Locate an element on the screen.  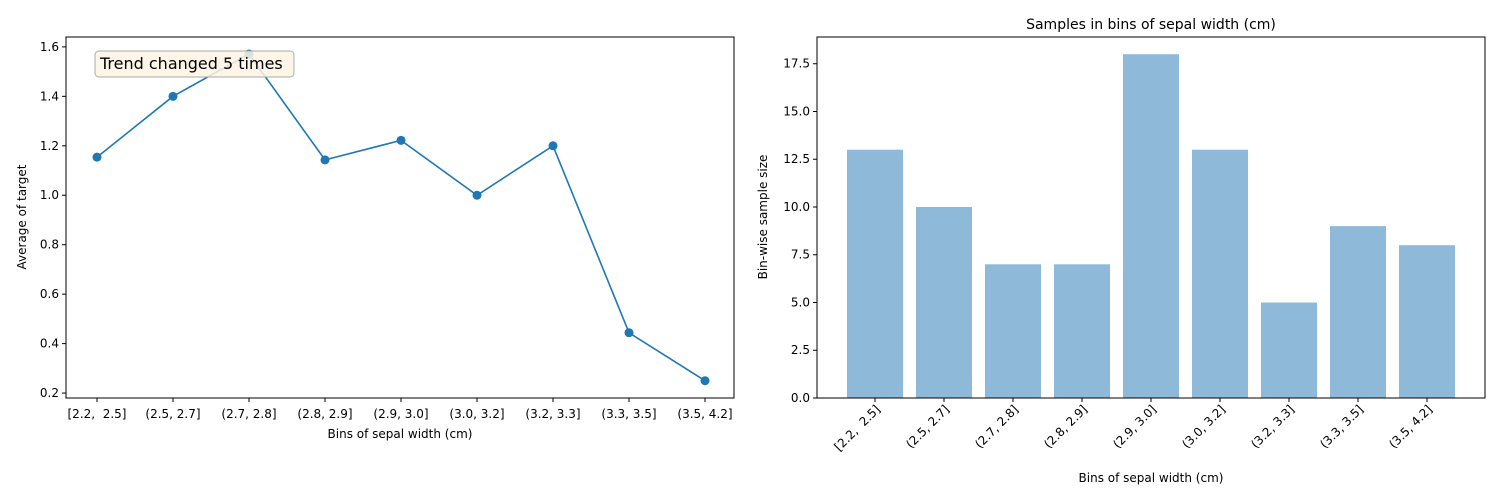
trend-annotation: Trend changed 5 times is located at coordinates (194, 64).